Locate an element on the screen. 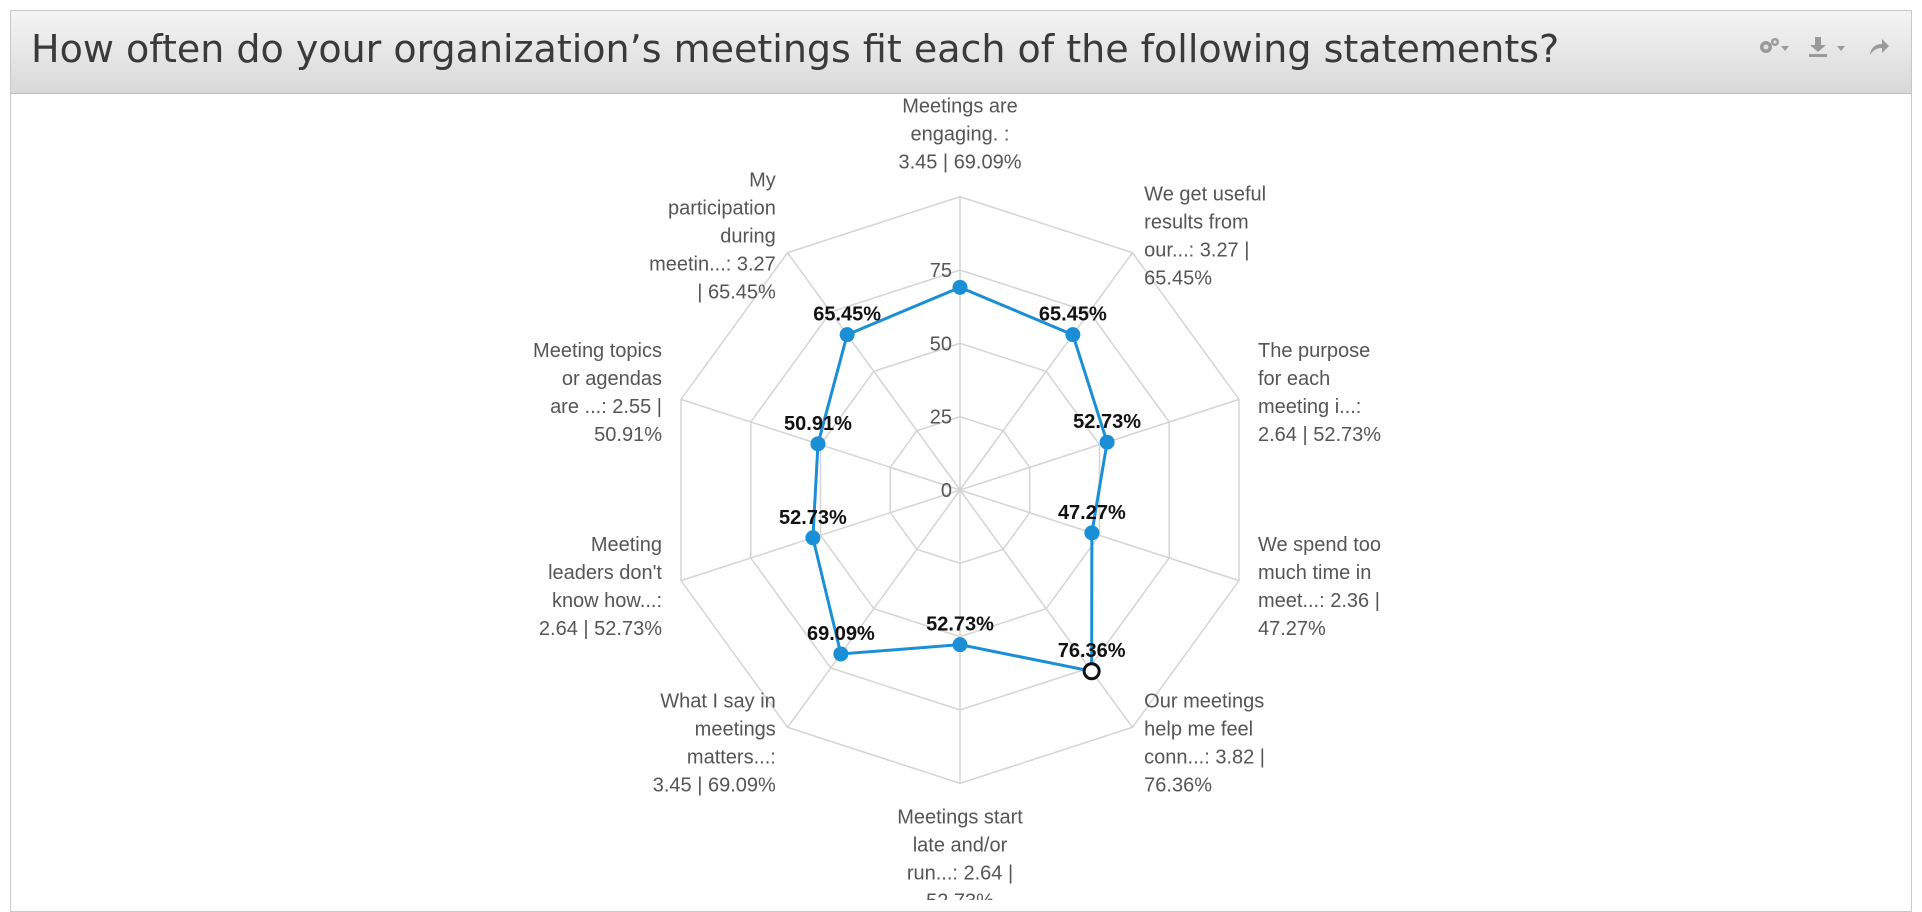 This screenshot has height=912, width=1922. data-label-8: 50.91% is located at coordinates (818, 424).